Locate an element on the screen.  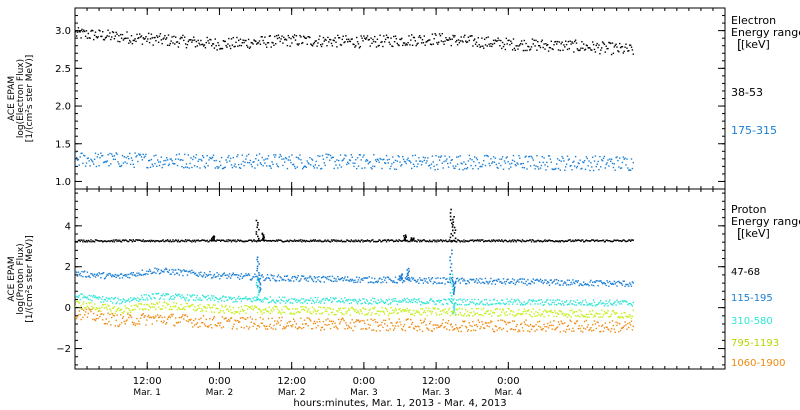
y-tick-label: 2.0 is located at coordinates (63, 107).